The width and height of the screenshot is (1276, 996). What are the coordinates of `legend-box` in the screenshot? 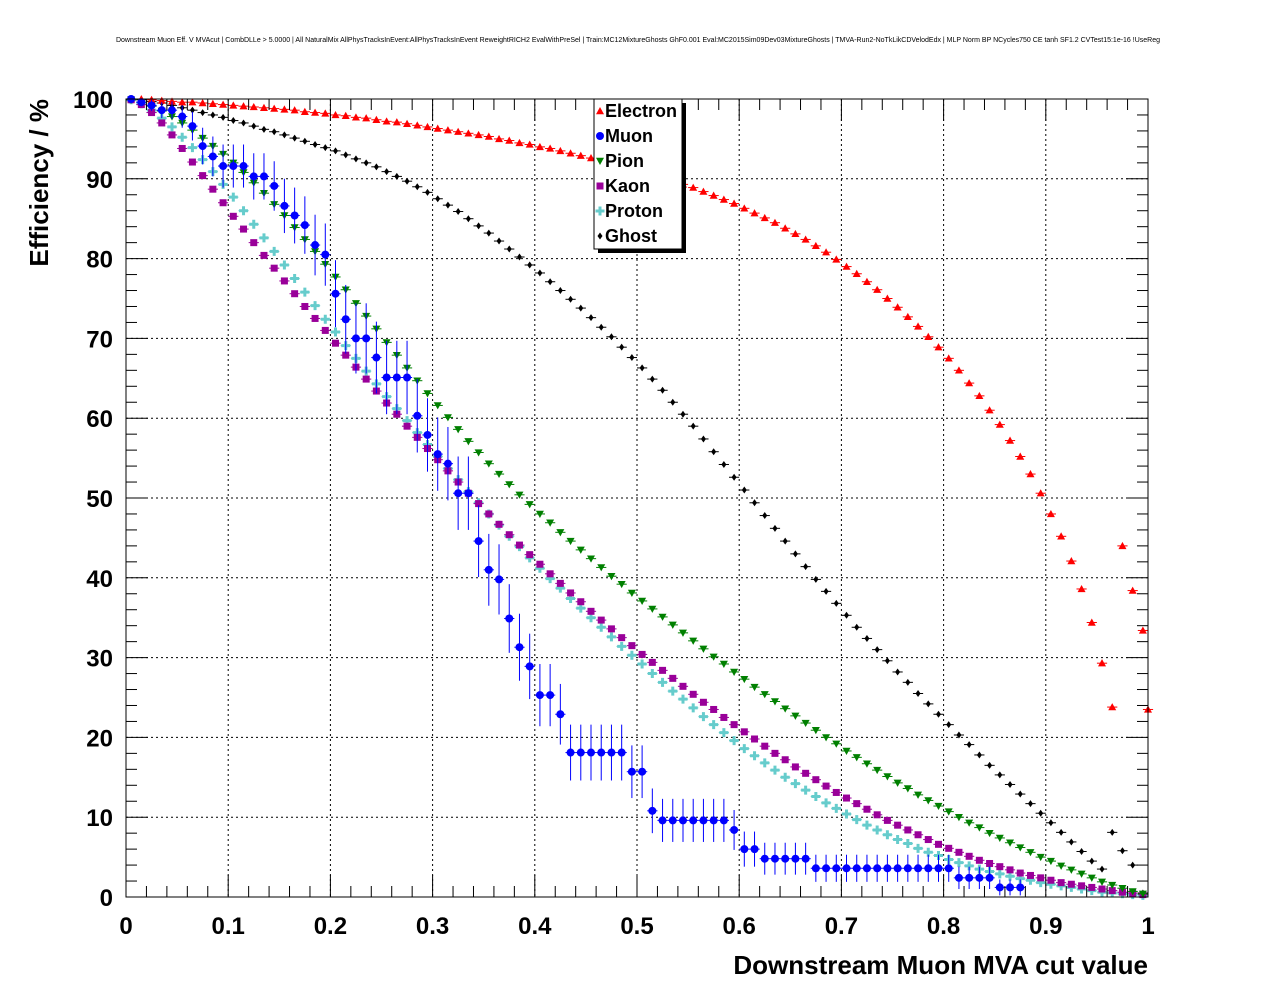 It's located at (638, 174).